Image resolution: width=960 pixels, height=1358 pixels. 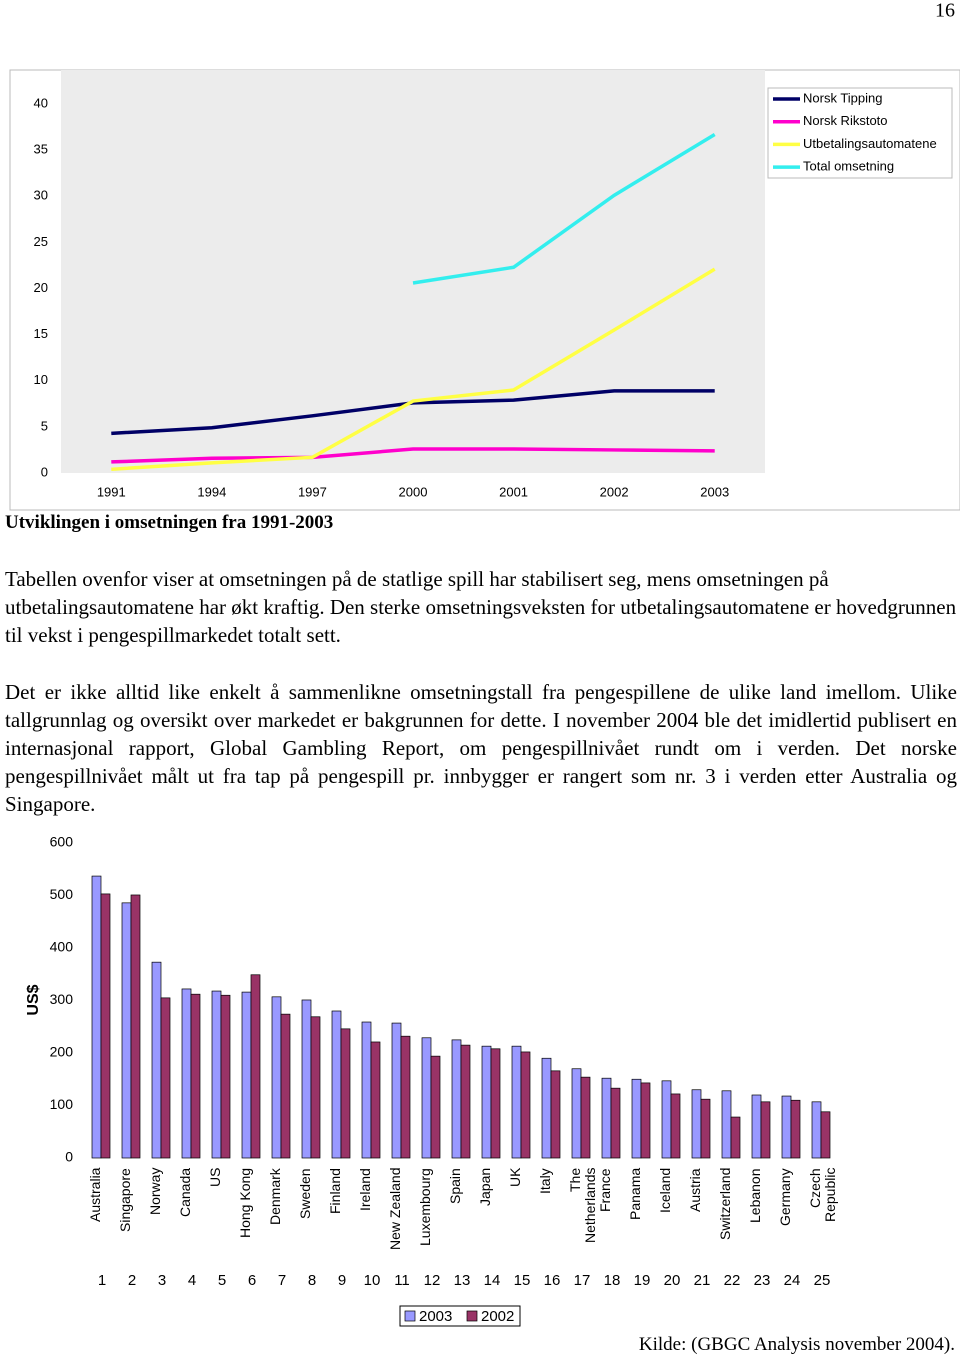 I want to click on y-tick-label: 30, so click(x=41, y=195).